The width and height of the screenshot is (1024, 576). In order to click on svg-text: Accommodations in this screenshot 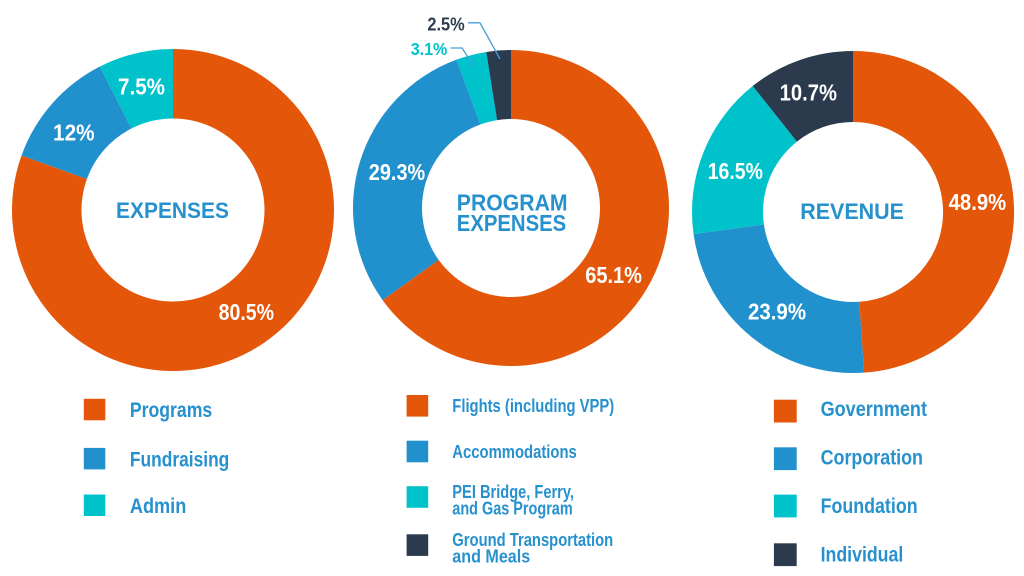, I will do `click(514, 451)`.